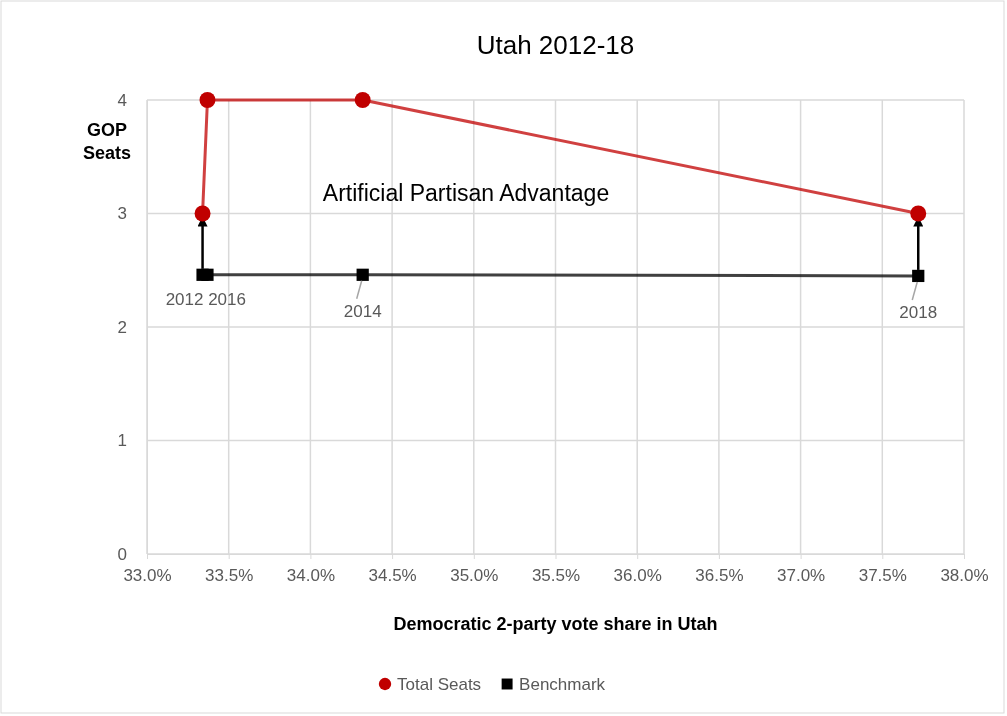 The height and width of the screenshot is (716, 1007). Describe the element at coordinates (122, 327) in the screenshot. I see `y-tick-label: 2` at that location.